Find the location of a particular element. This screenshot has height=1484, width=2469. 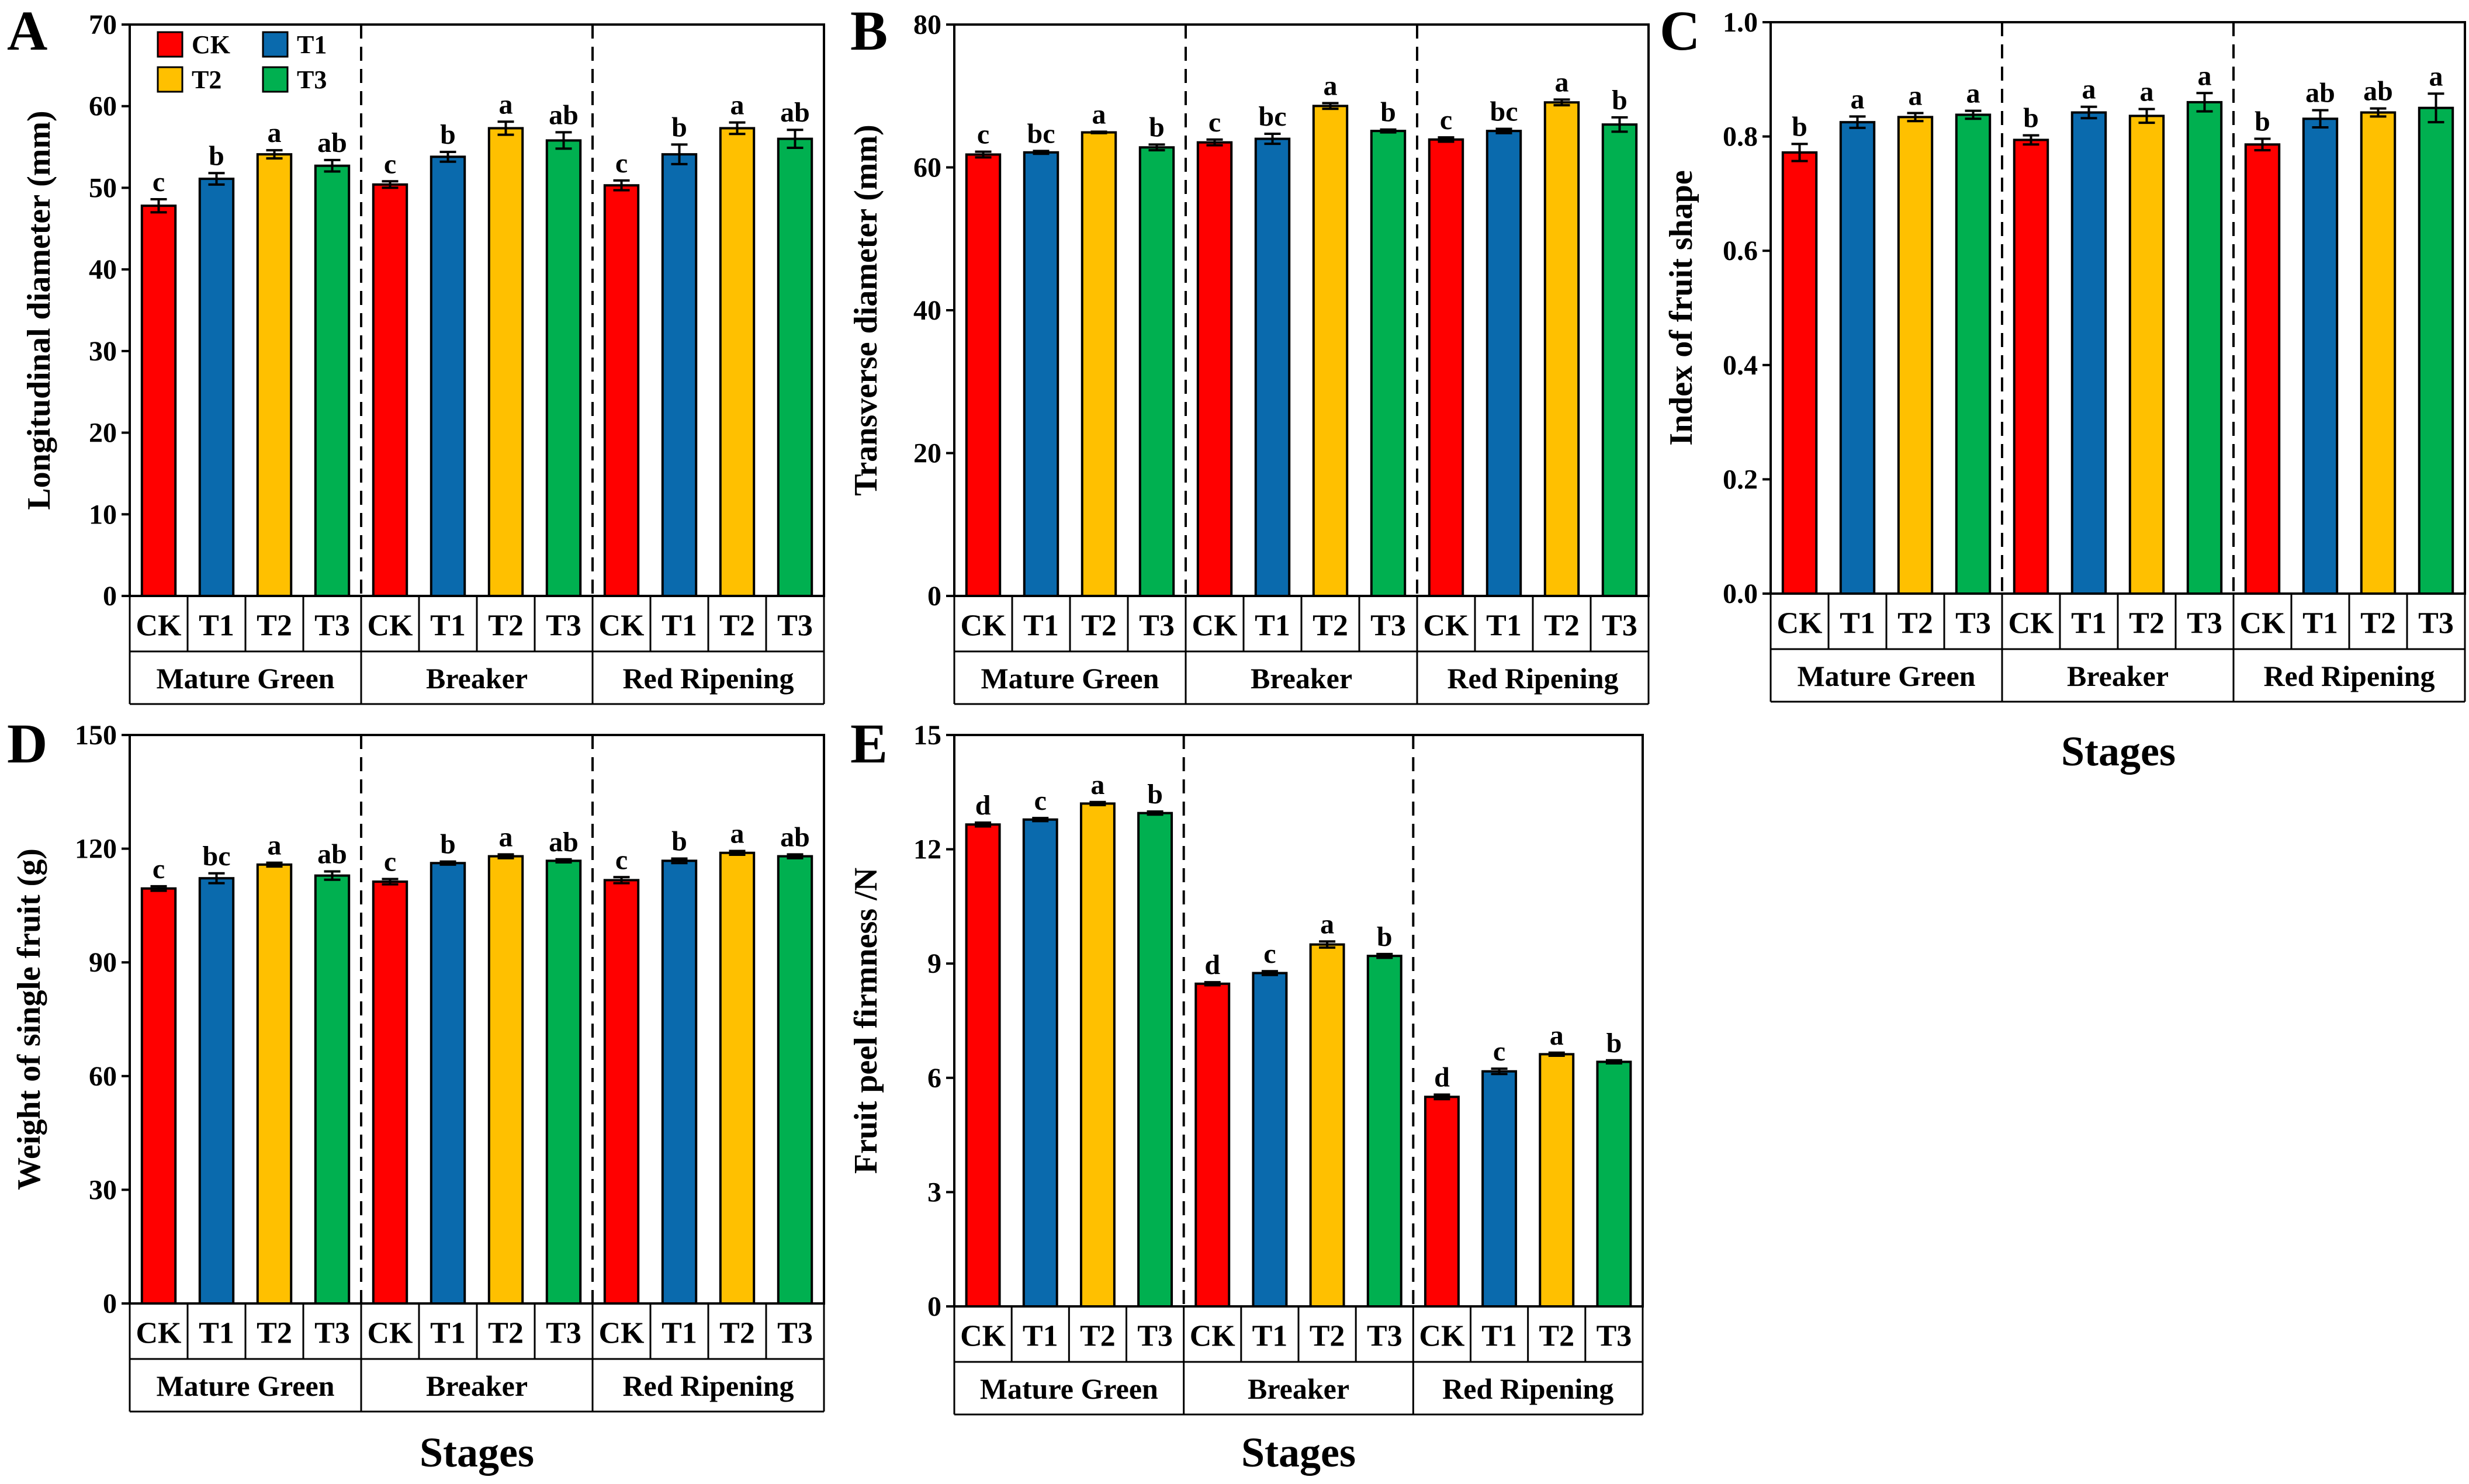

y-tick-label: 6 is located at coordinates (934, 1078).